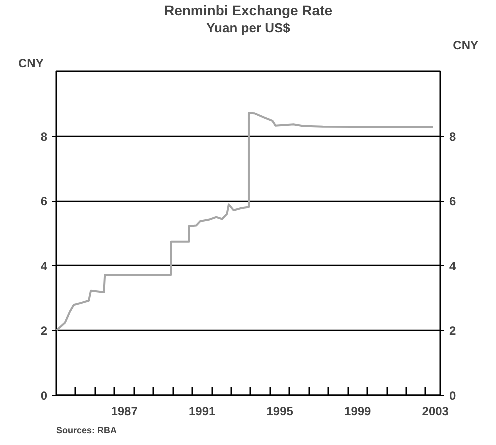 The height and width of the screenshot is (445, 496). I want to click on source-note: Sources: RBA, so click(87, 431).